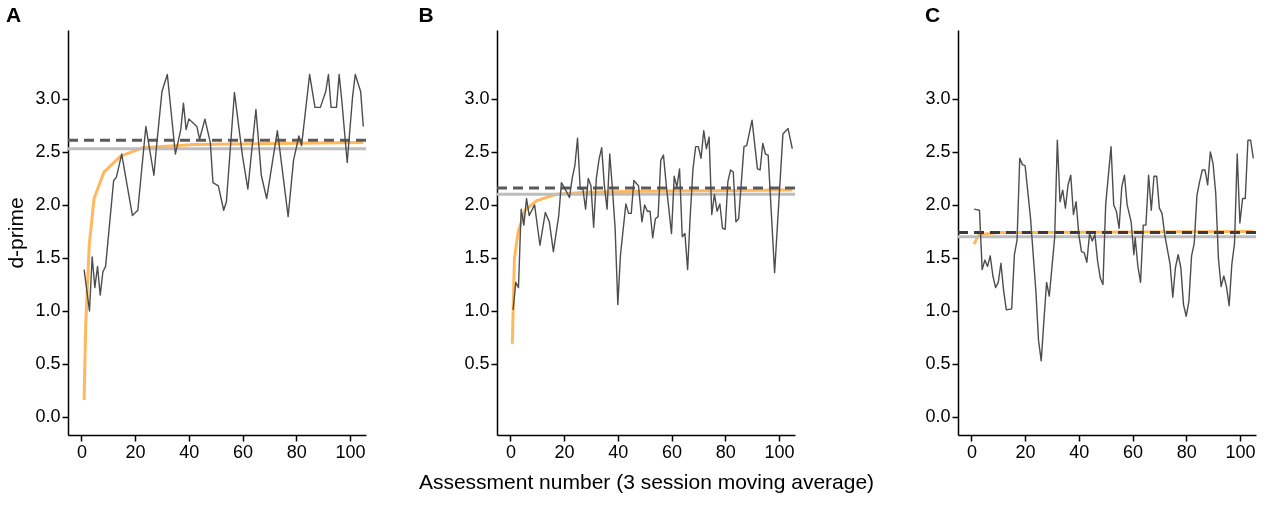 Image resolution: width=1269 pixels, height=513 pixels. Describe the element at coordinates (13, 14) in the screenshot. I see `chart-title: A` at that location.